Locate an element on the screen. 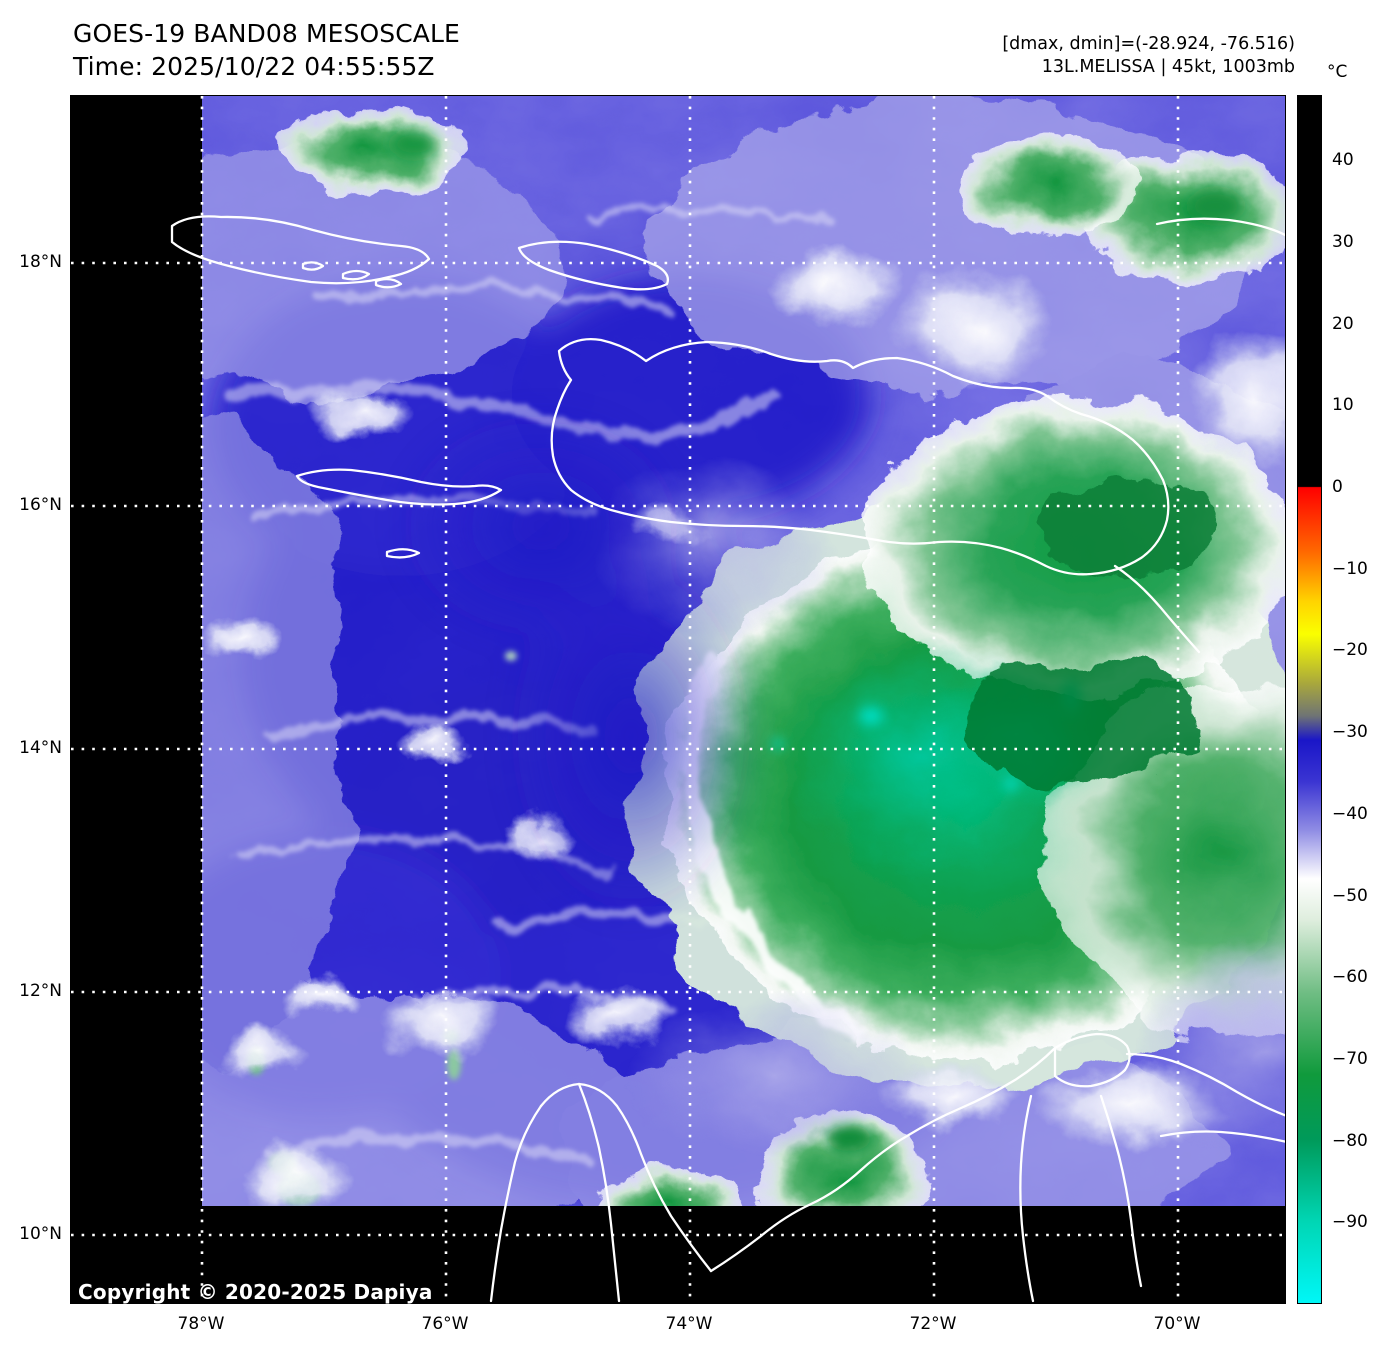  coastline-maracaibo-east is located at coordinates (1121, 1191).